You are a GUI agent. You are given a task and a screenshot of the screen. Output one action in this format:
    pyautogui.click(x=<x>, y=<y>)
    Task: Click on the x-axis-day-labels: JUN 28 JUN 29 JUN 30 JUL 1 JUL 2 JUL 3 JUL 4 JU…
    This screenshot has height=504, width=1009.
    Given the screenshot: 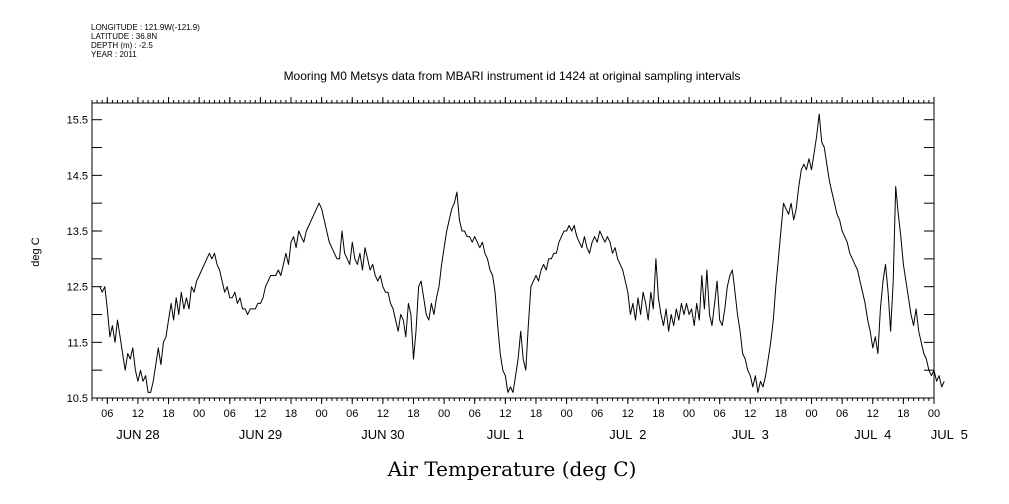 What is the action you would take?
    pyautogui.click(x=542, y=434)
    